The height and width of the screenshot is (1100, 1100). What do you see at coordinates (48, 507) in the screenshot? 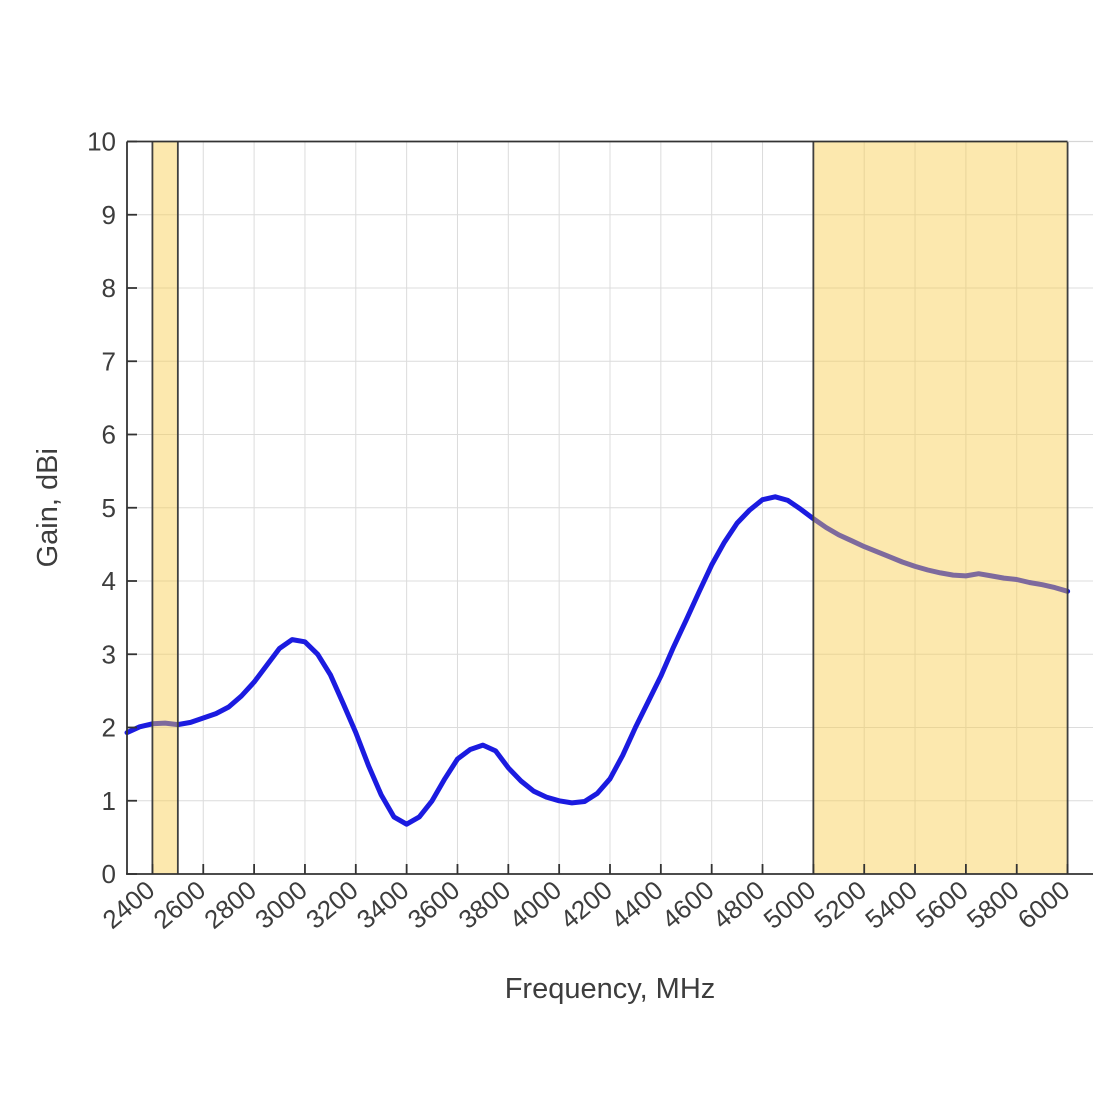
I see `y-axis-label: Gain, dBi` at bounding box center [48, 507].